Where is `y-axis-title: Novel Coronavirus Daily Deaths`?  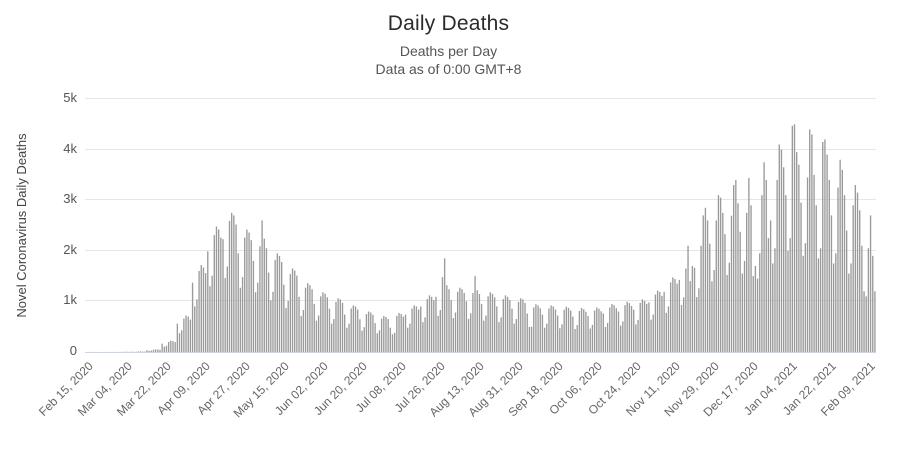 y-axis-title: Novel Coronavirus Daily Deaths is located at coordinates (21, 225).